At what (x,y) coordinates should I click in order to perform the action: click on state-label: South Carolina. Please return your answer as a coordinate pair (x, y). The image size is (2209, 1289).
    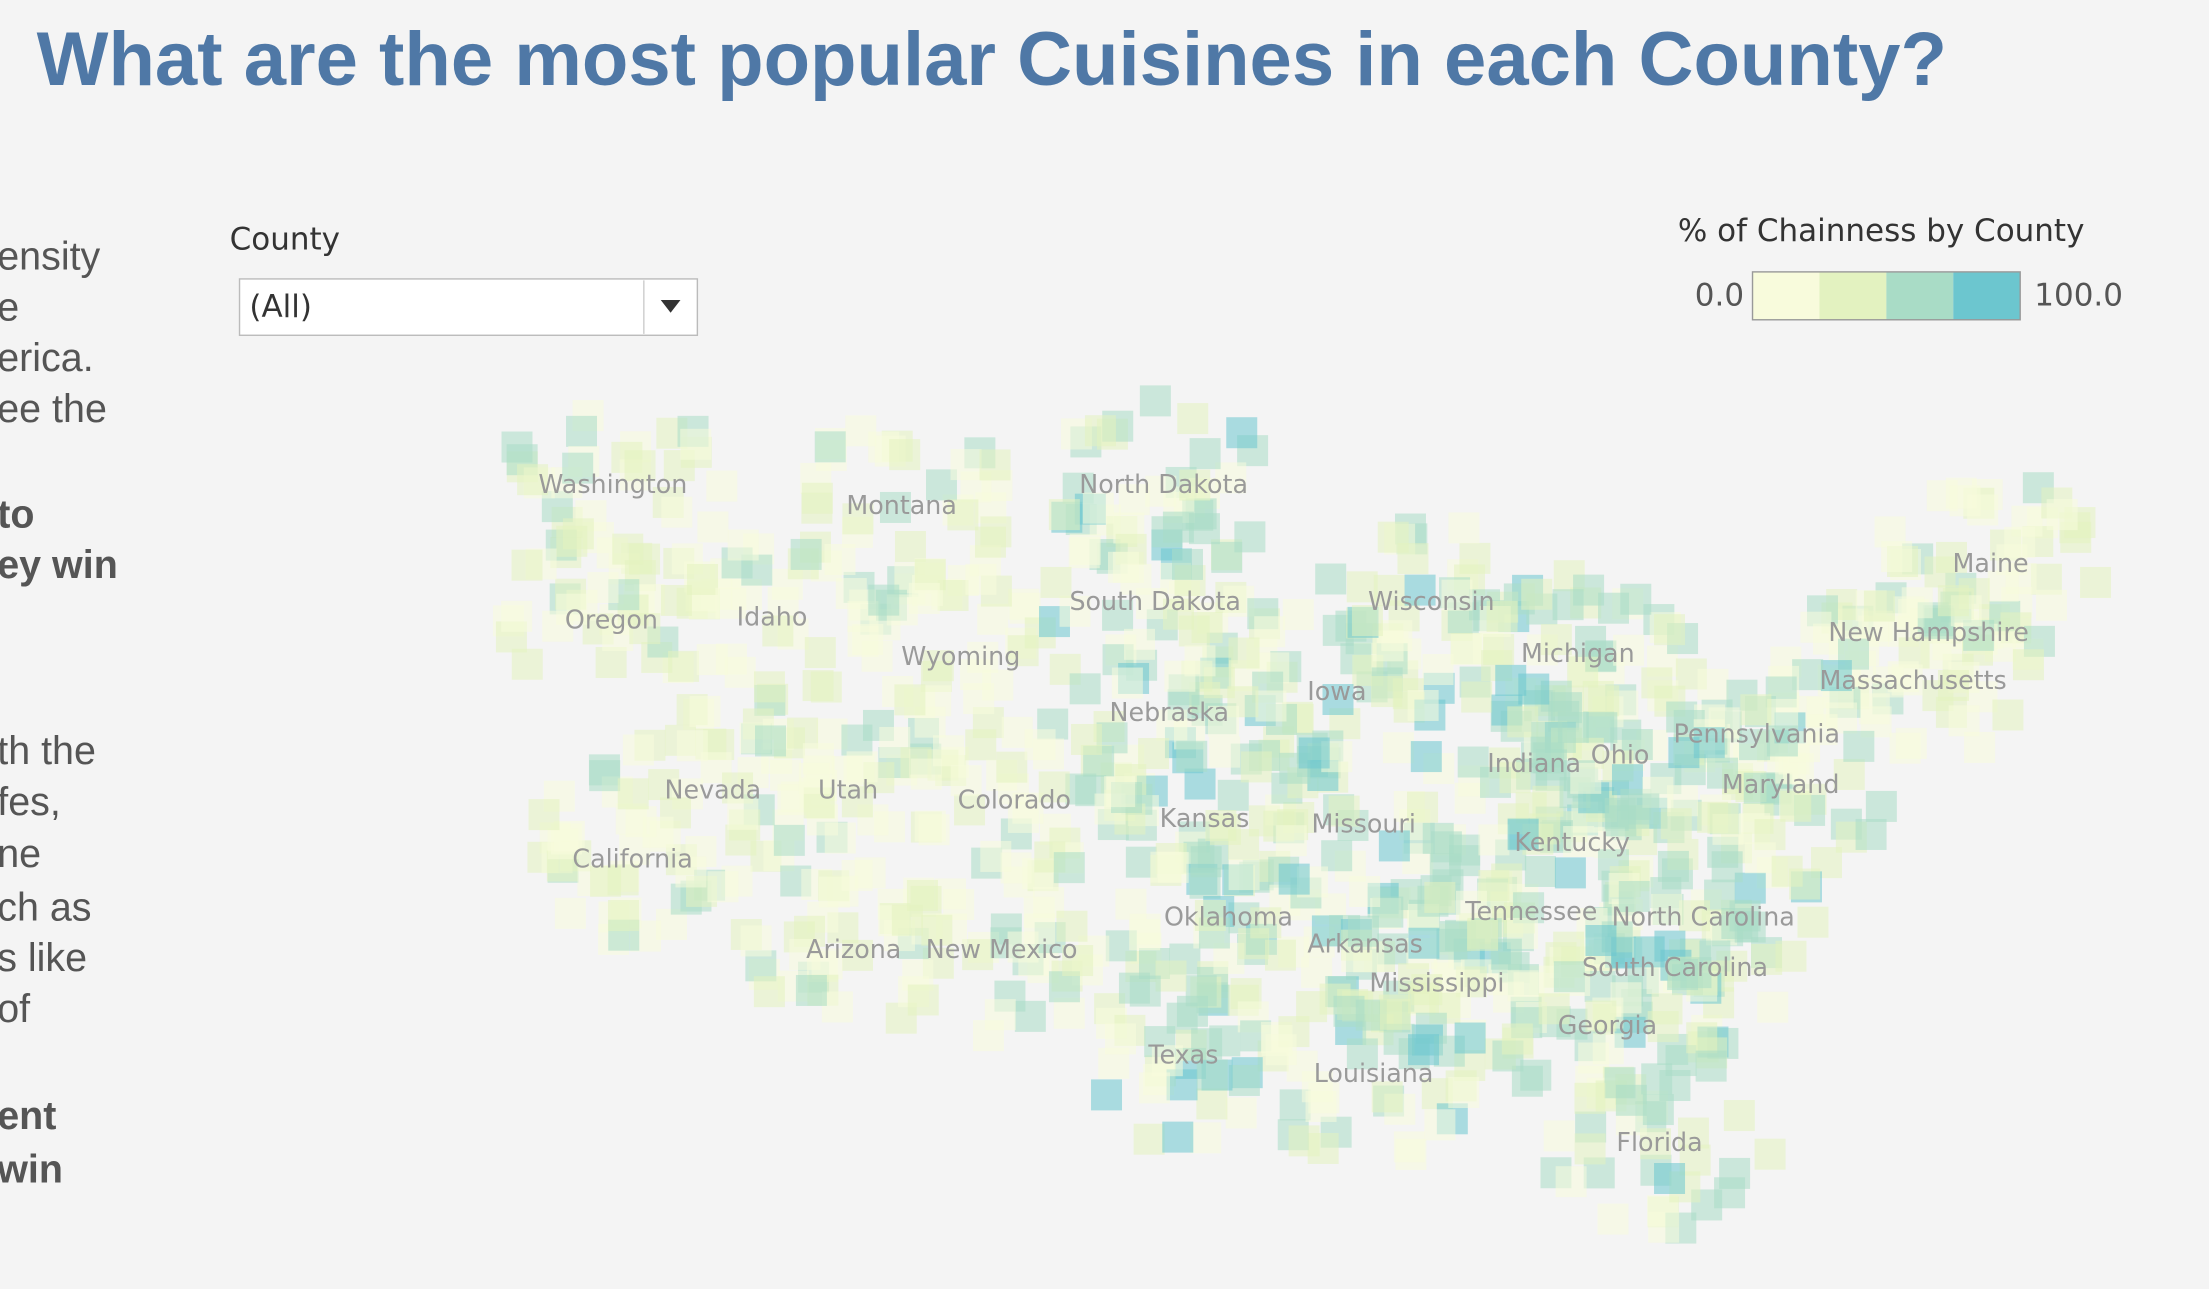
    Looking at the image, I should click on (1675, 967).